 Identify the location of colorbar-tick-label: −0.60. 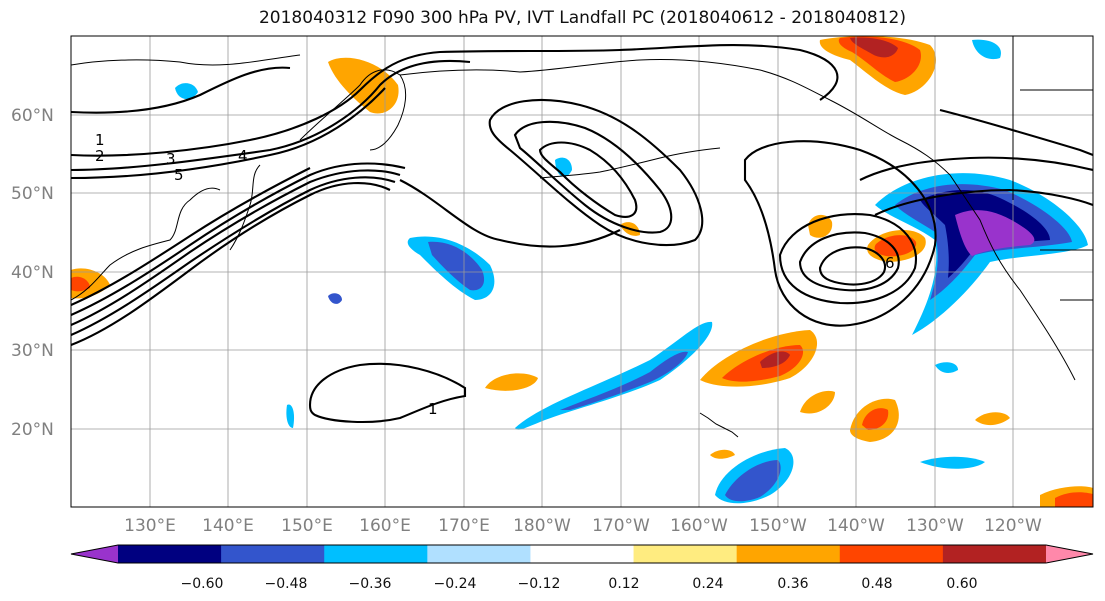
(202, 584).